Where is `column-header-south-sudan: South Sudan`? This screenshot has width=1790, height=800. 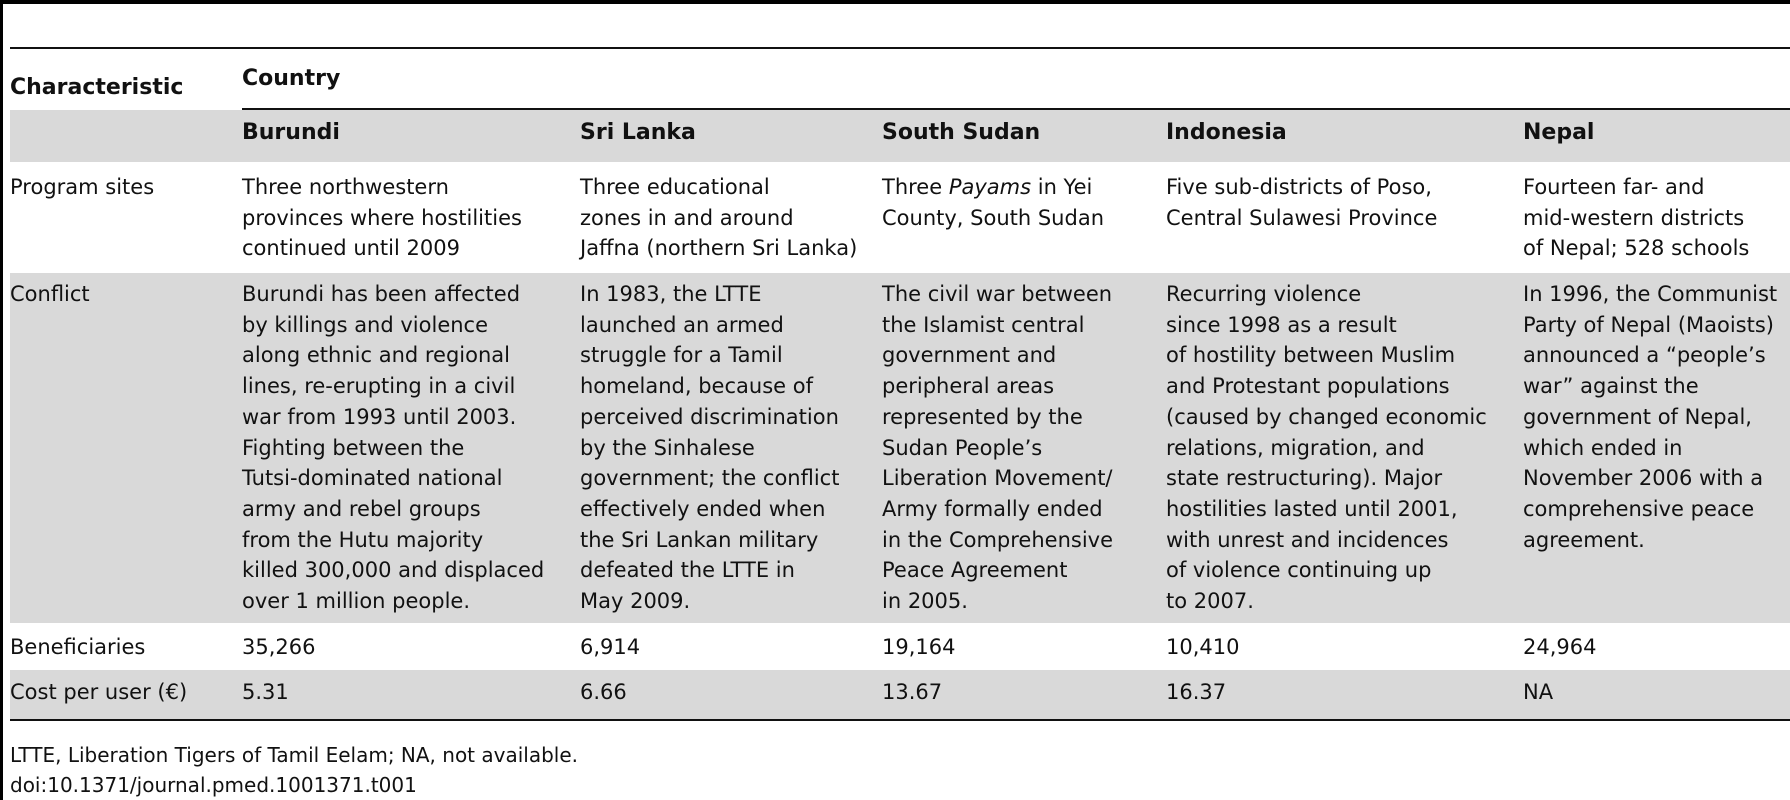
column-header-south-sudan: South Sudan is located at coordinates (961, 132).